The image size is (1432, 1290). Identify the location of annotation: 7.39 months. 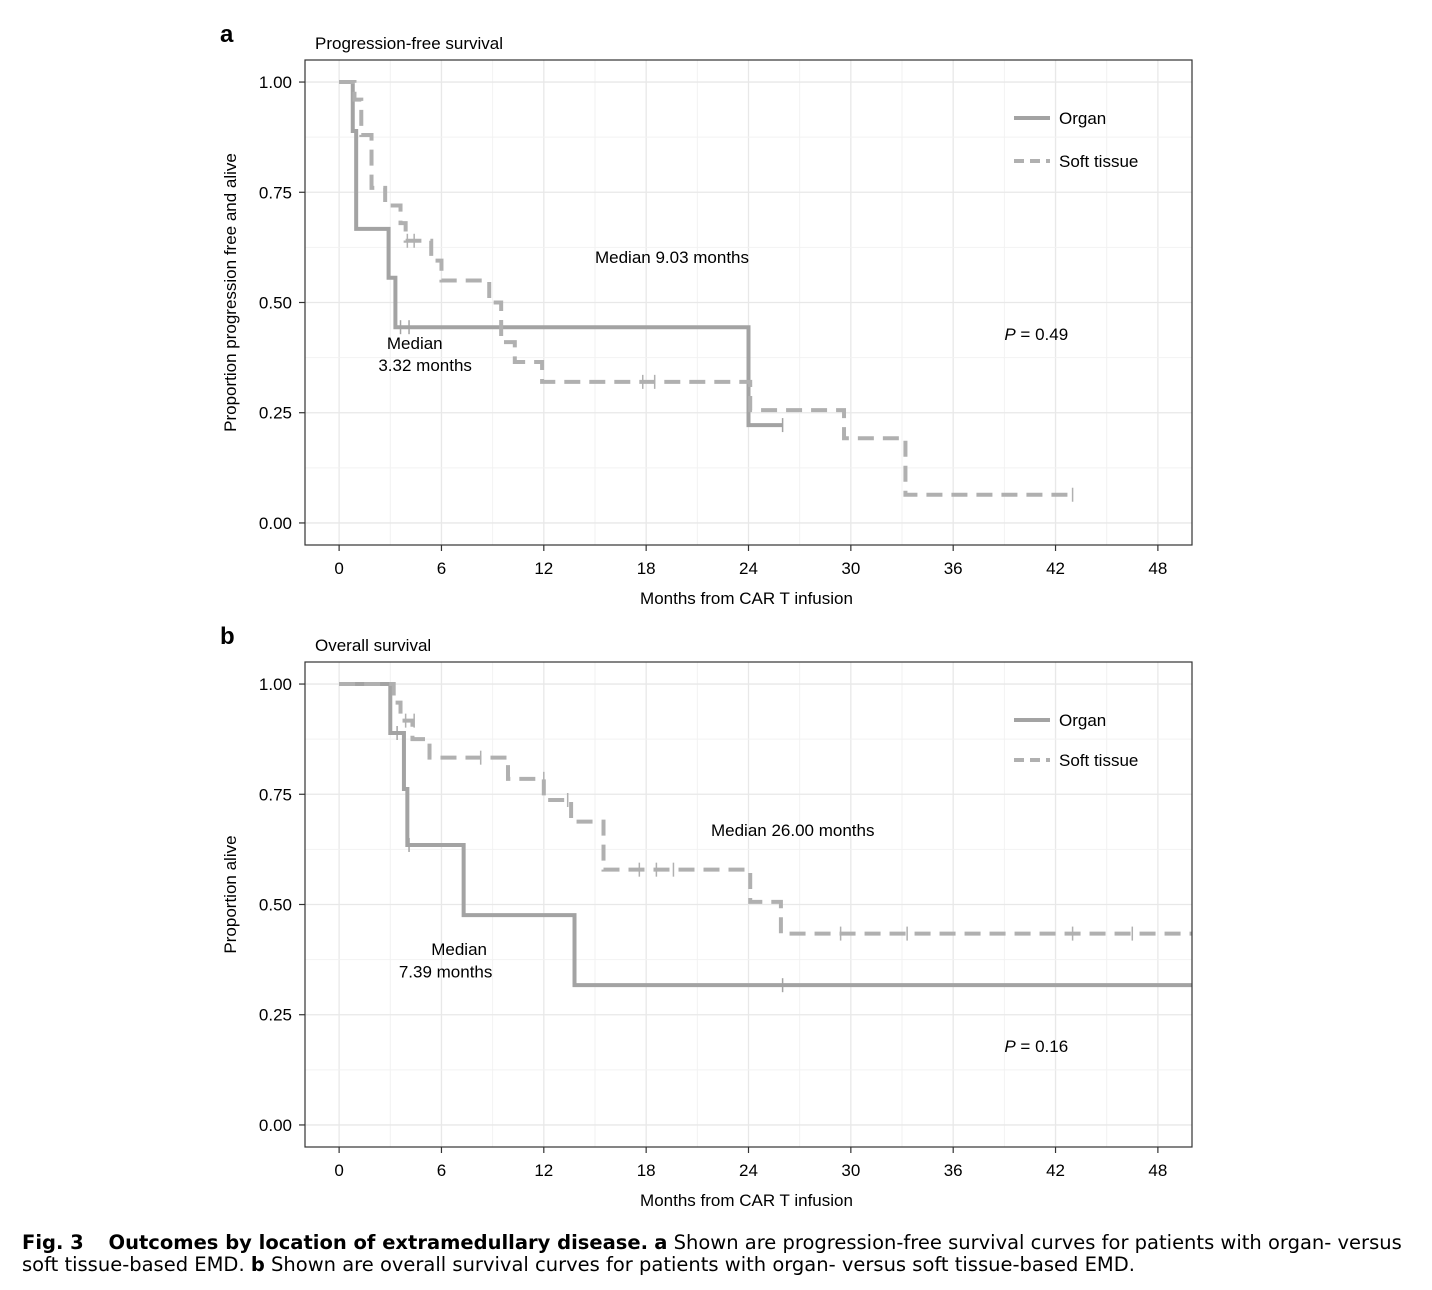
(446, 971).